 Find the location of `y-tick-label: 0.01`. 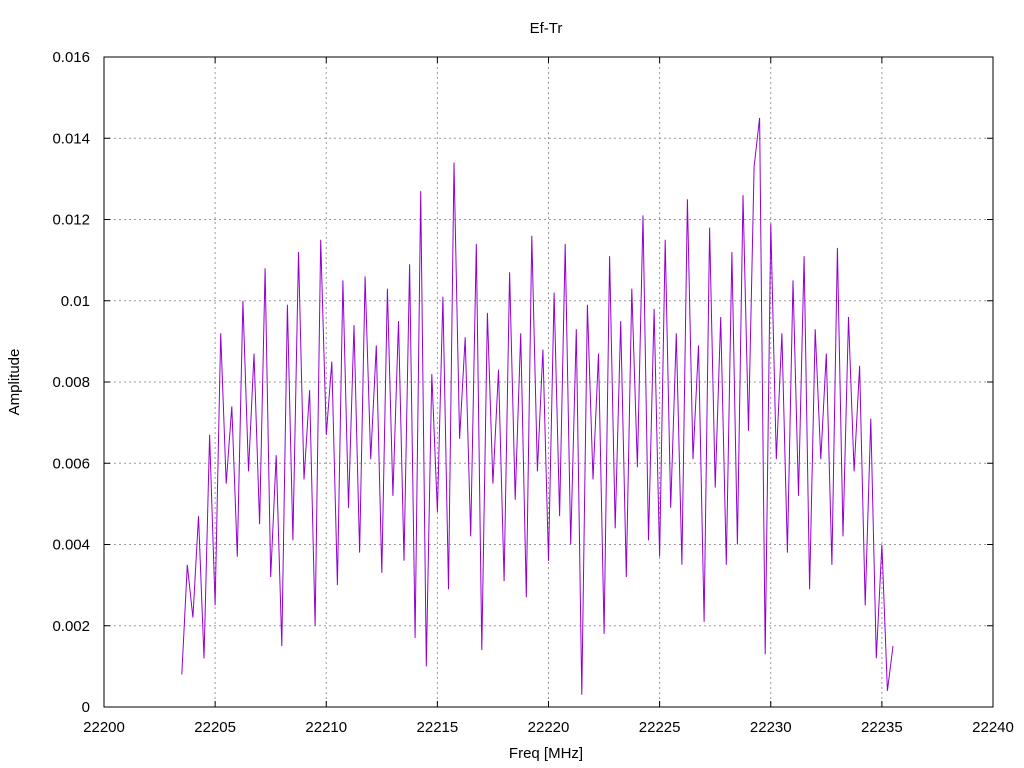

y-tick-label: 0.01 is located at coordinates (75, 301).